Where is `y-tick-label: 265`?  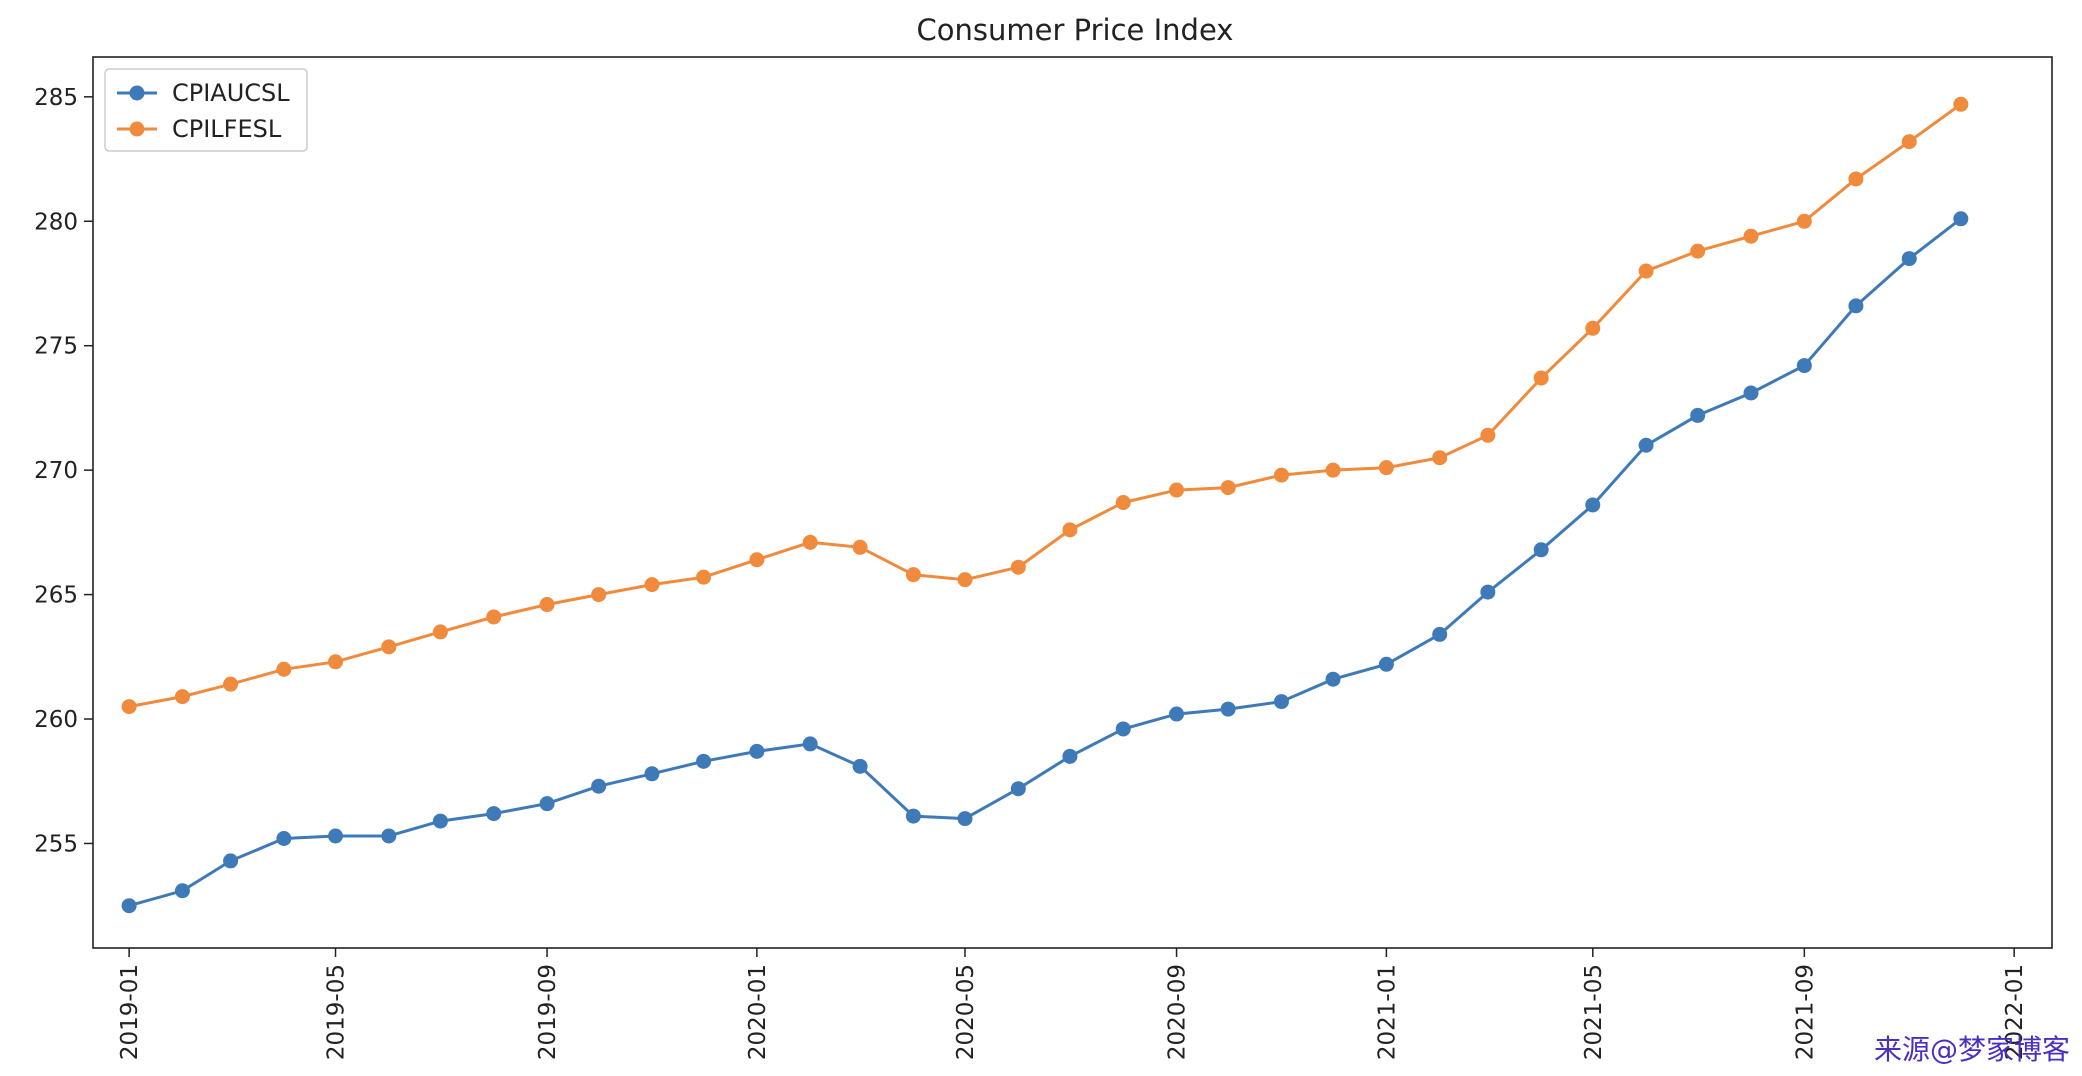
y-tick-label: 265 is located at coordinates (56, 596).